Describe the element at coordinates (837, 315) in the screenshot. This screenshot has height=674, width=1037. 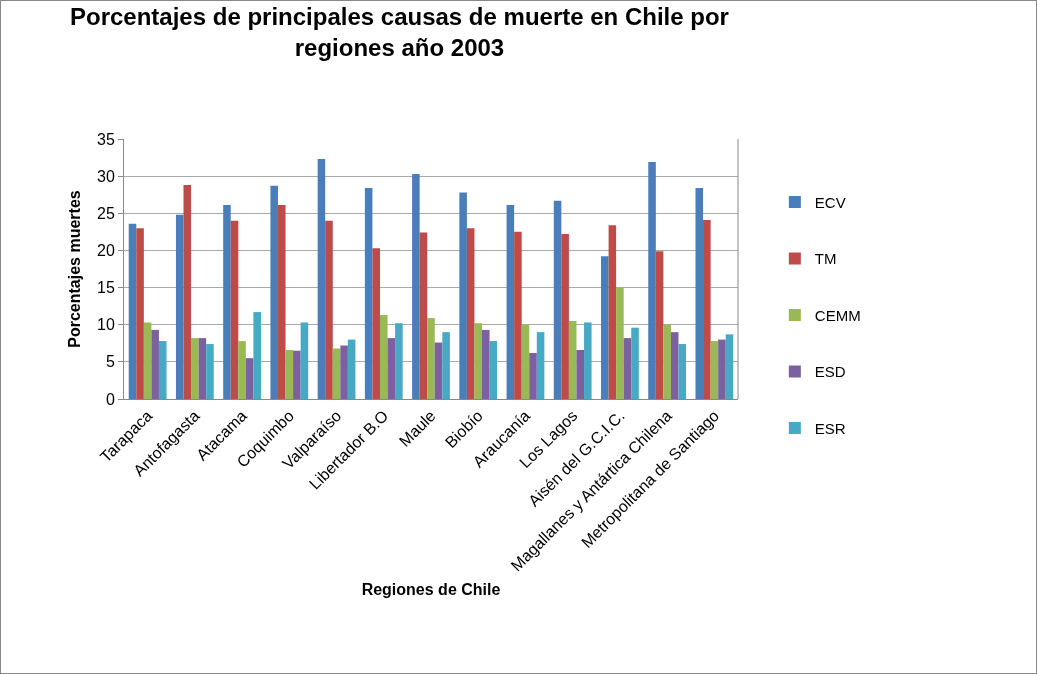
I see `legend-label: CEMM` at that location.